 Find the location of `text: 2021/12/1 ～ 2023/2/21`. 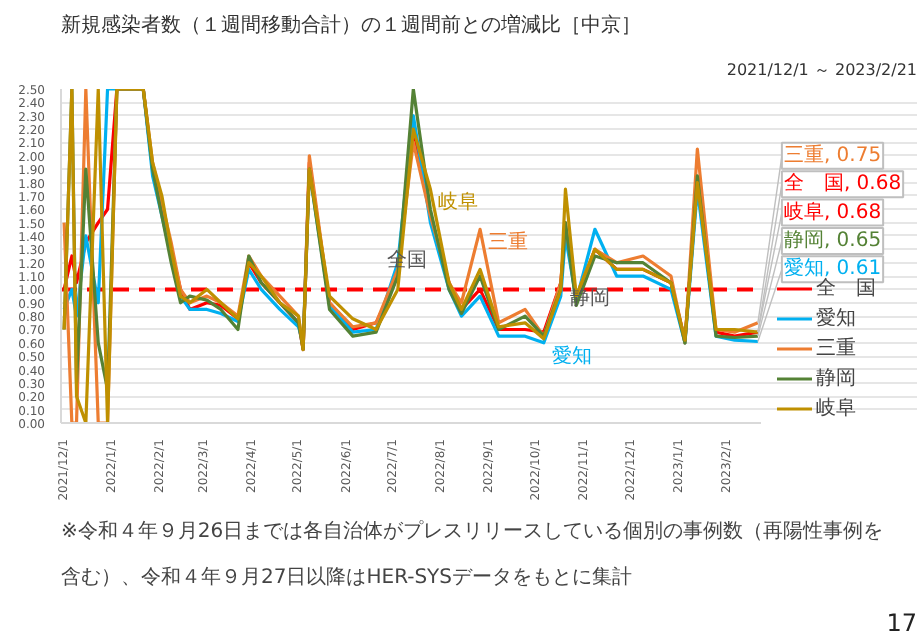

text: 2021/12/1 ～ 2023/2/21 is located at coordinates (821, 70).